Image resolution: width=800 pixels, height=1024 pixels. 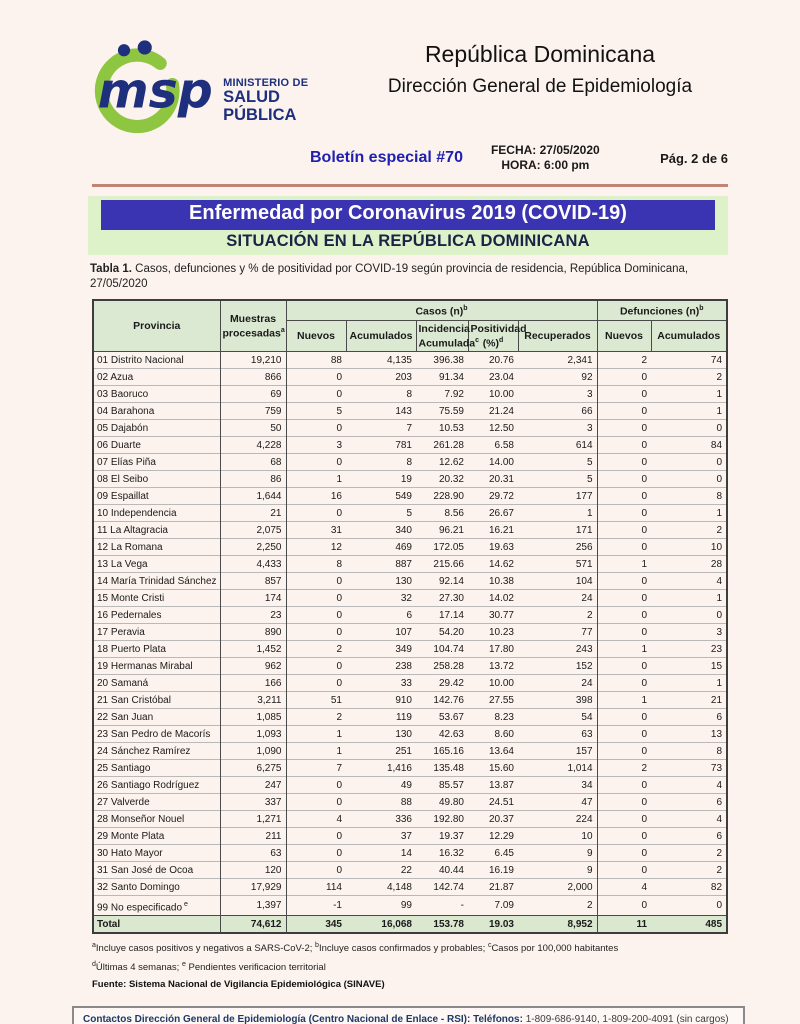 What do you see at coordinates (410, 513) in the screenshot?
I see `table-row: 10 Independencia 21 0 5 8.56 26.67 1 0 1` at bounding box center [410, 513].